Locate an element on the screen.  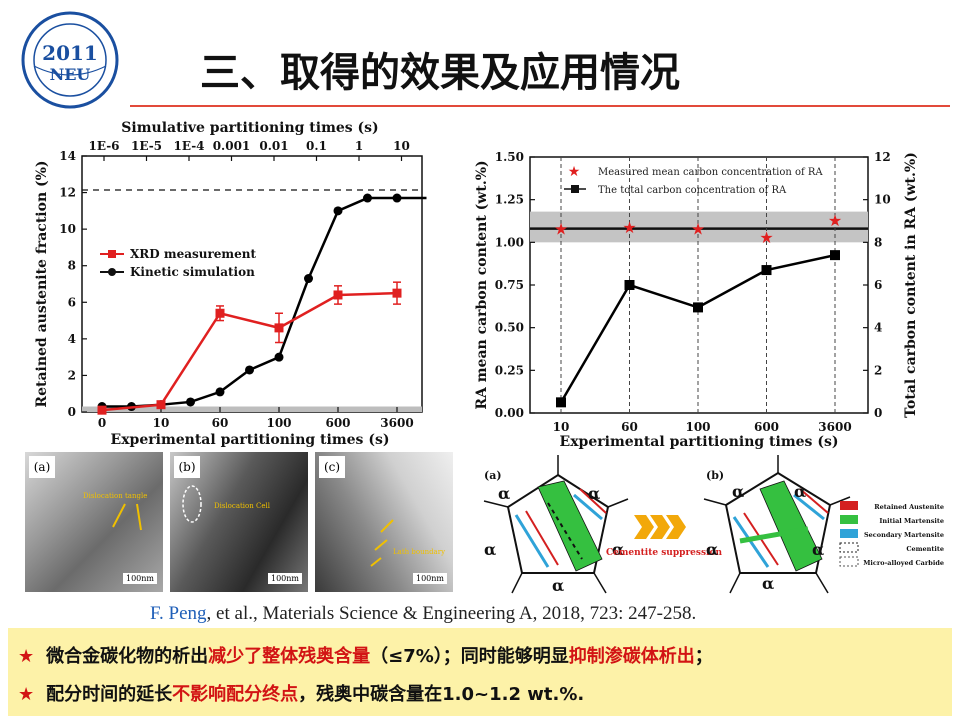
micrograph-label: (c) is located at coordinates (332, 467).